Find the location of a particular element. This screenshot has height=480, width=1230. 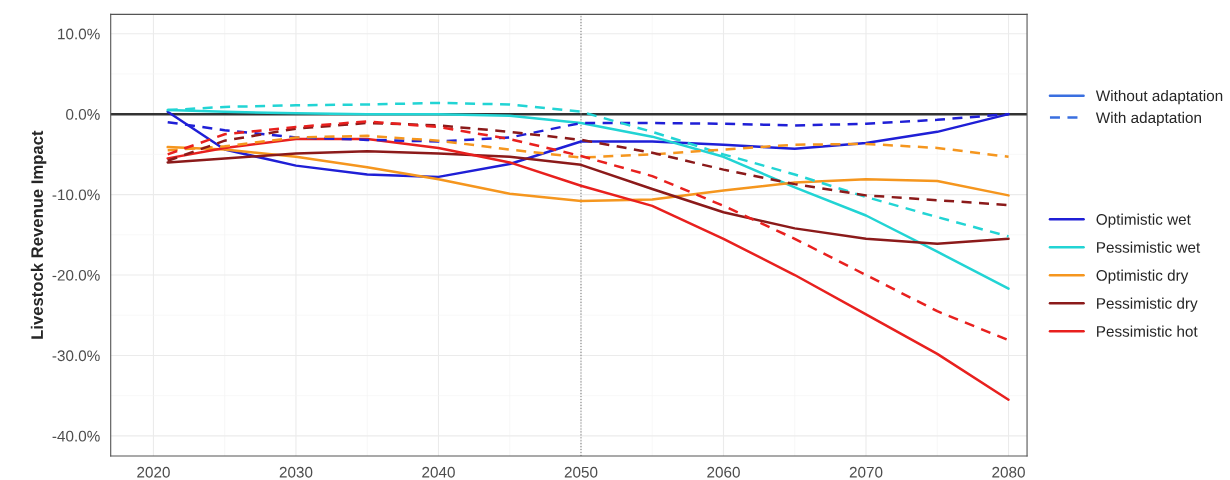

legend-label: Pessimistic wet is located at coordinates (1149, 247).